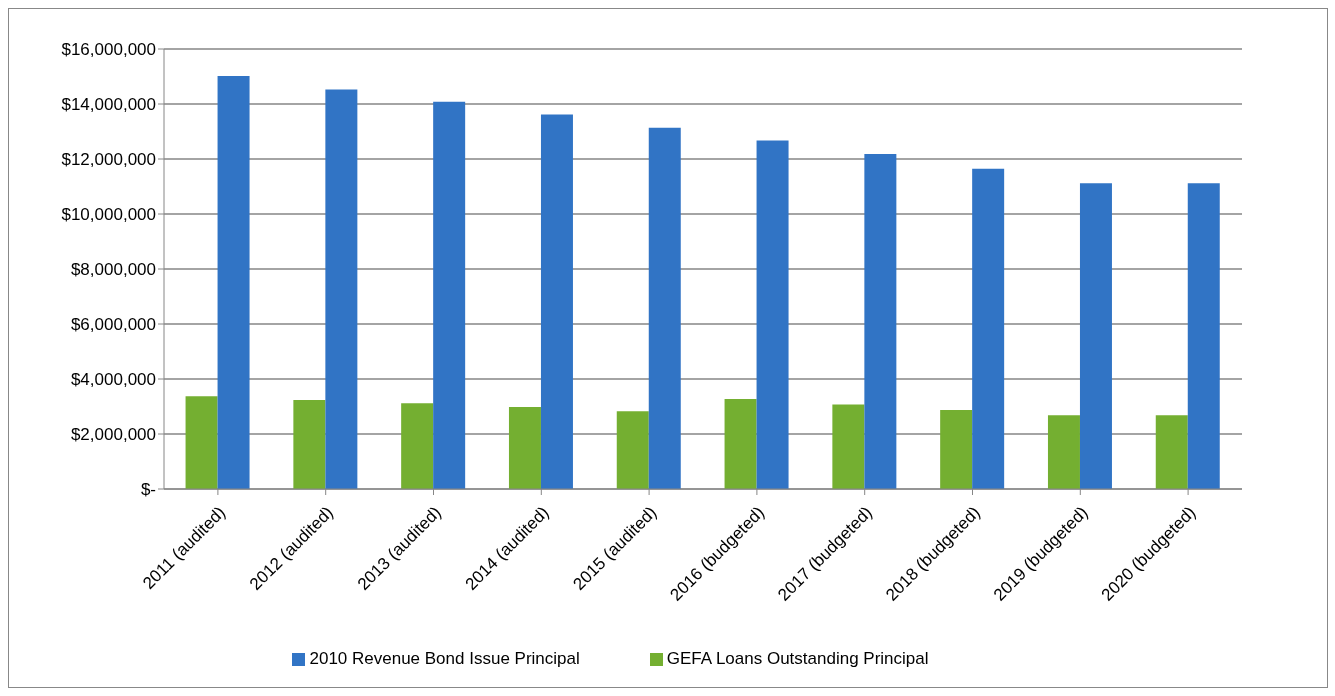 The image size is (1335, 696). Describe the element at coordinates (113, 270) in the screenshot. I see `y-tick-label: $8,000,000` at that location.